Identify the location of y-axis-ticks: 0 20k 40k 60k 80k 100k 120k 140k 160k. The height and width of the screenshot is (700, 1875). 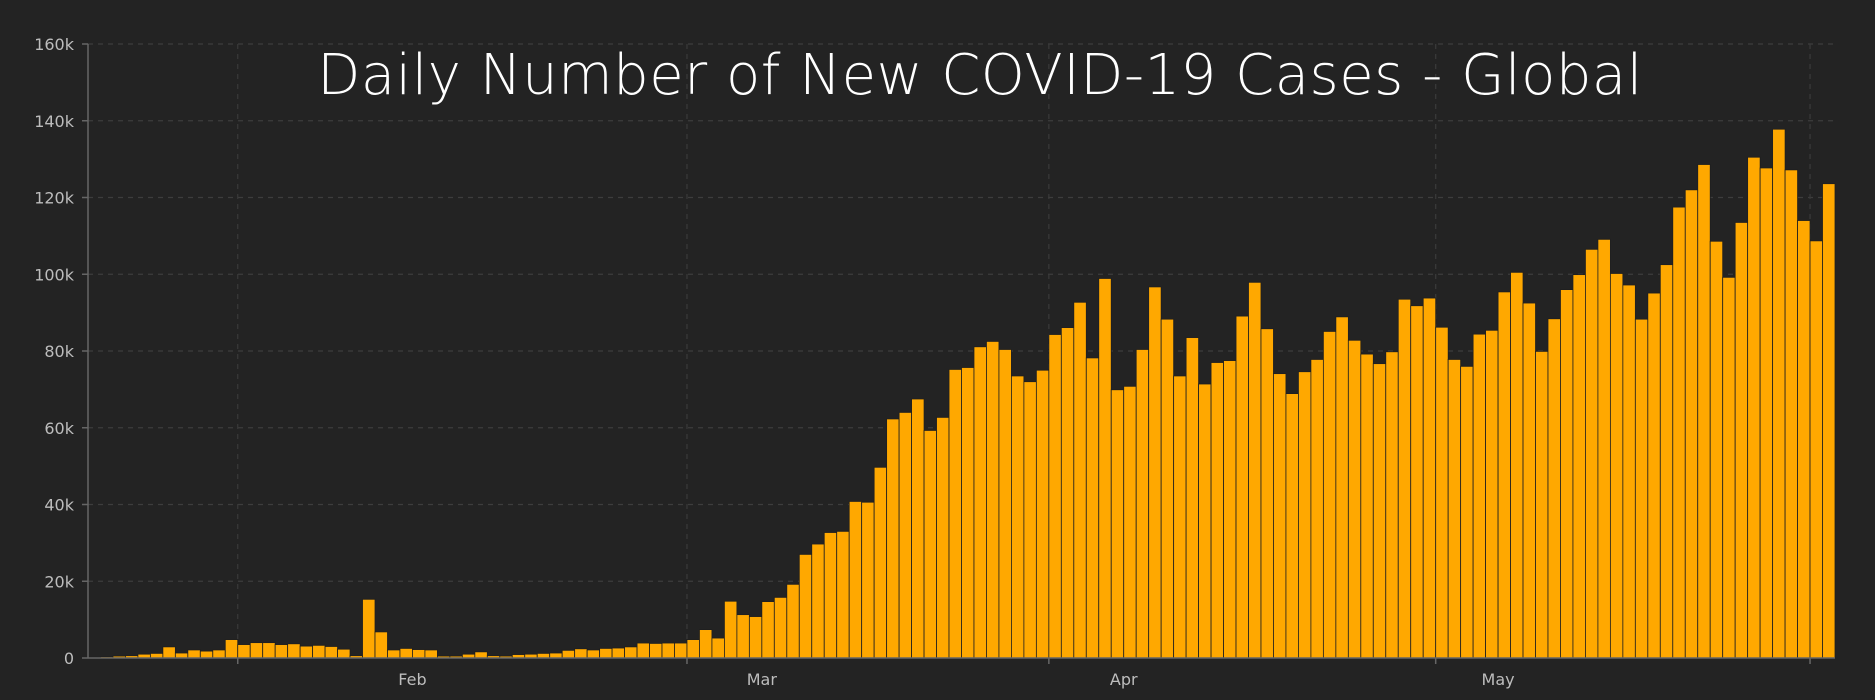
(61, 351).